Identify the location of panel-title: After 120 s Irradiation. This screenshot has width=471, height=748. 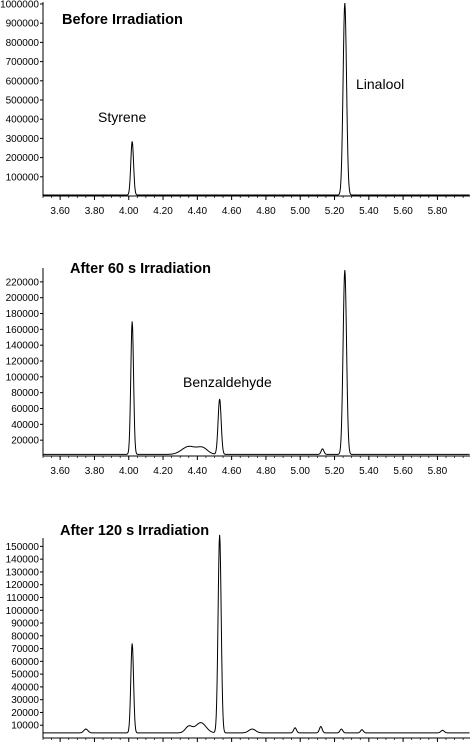
(134, 531).